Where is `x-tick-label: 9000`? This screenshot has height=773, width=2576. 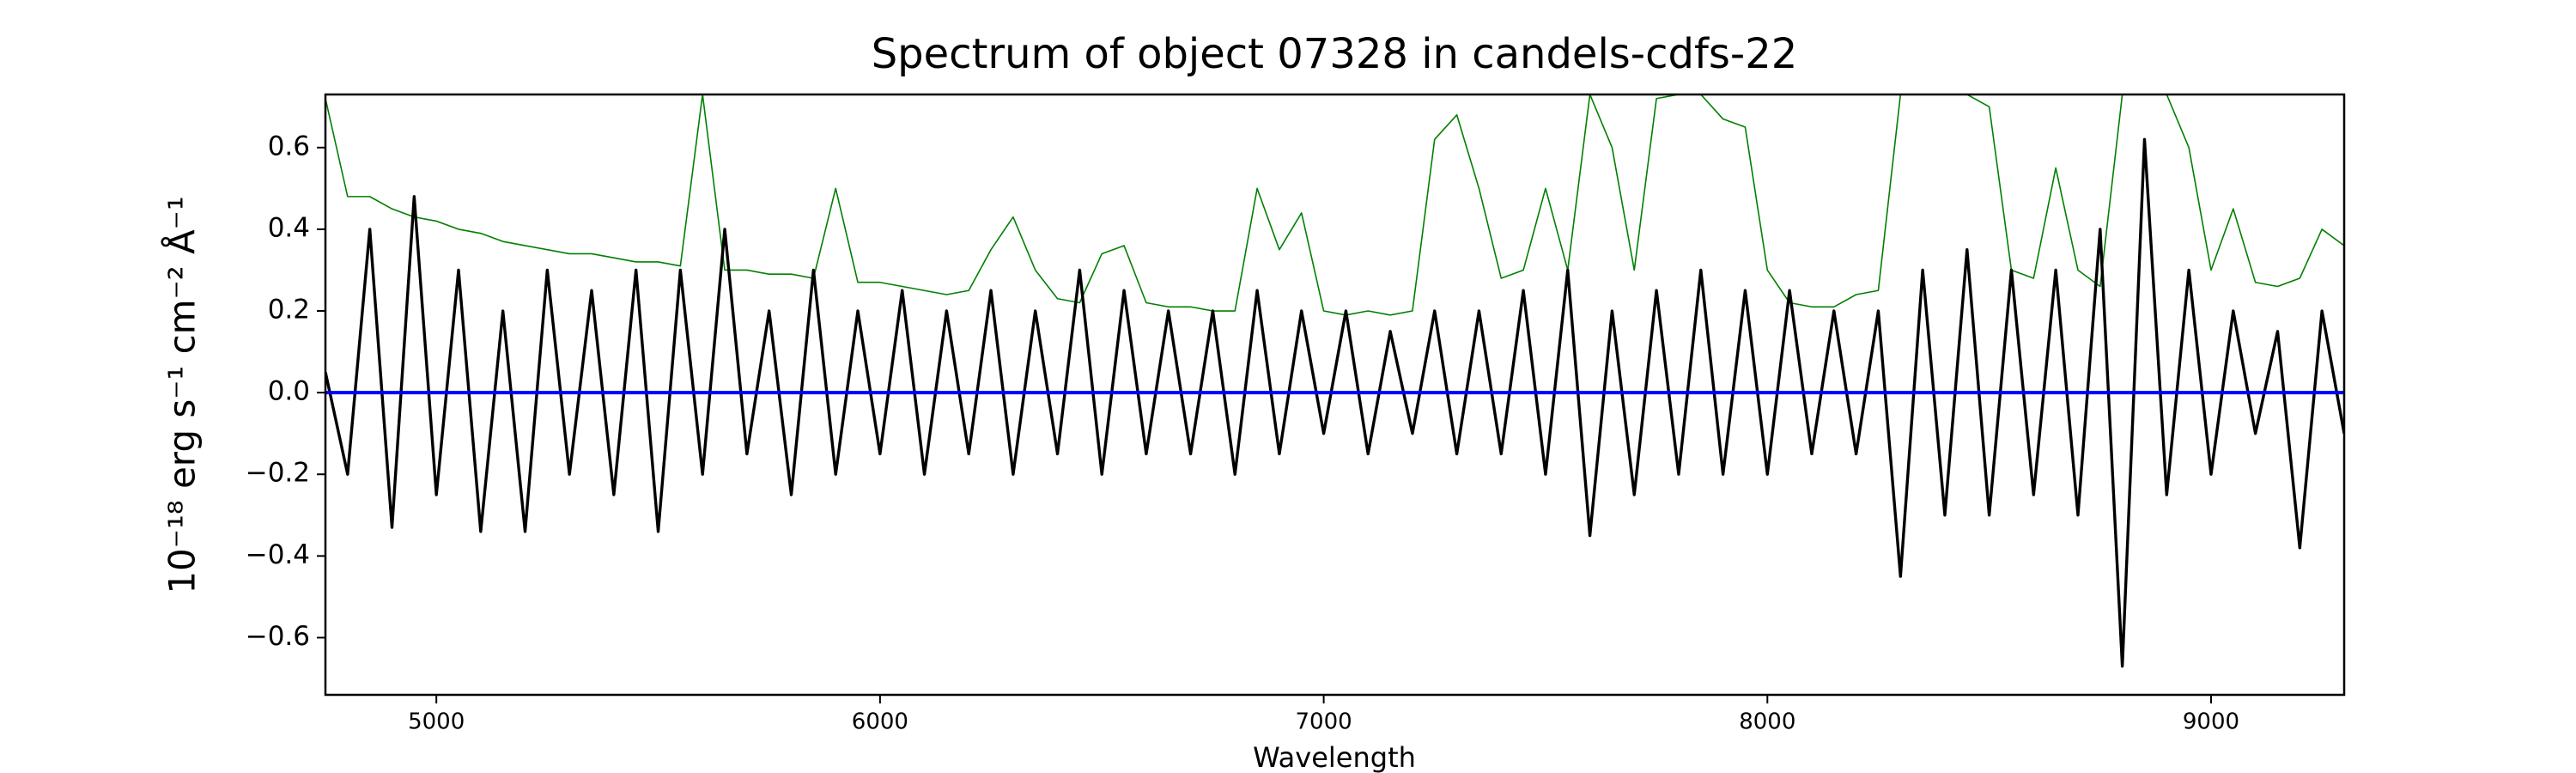
x-tick-label: 9000 is located at coordinates (2211, 722).